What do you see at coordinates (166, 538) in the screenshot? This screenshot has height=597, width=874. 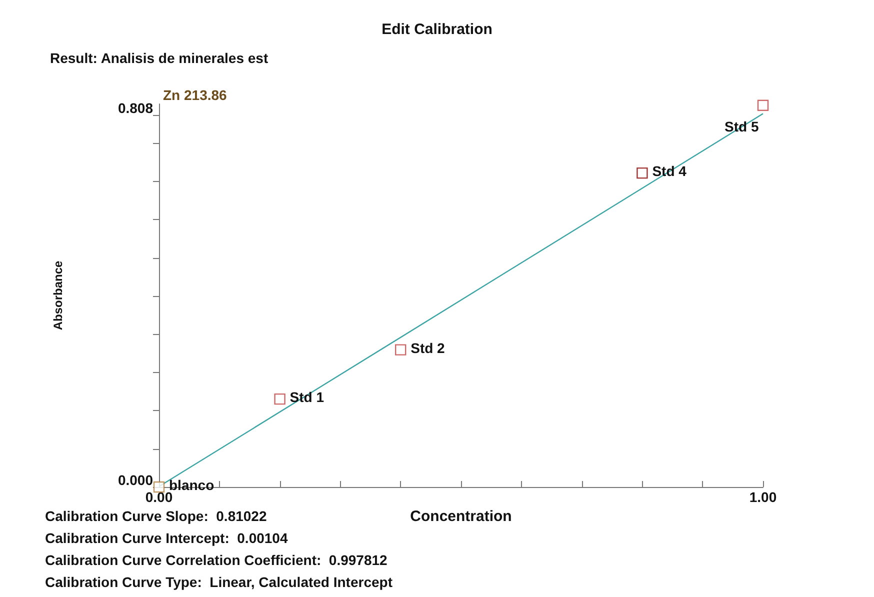 I see `text: Calibration Curve Intercept: 0.00104` at bounding box center [166, 538].